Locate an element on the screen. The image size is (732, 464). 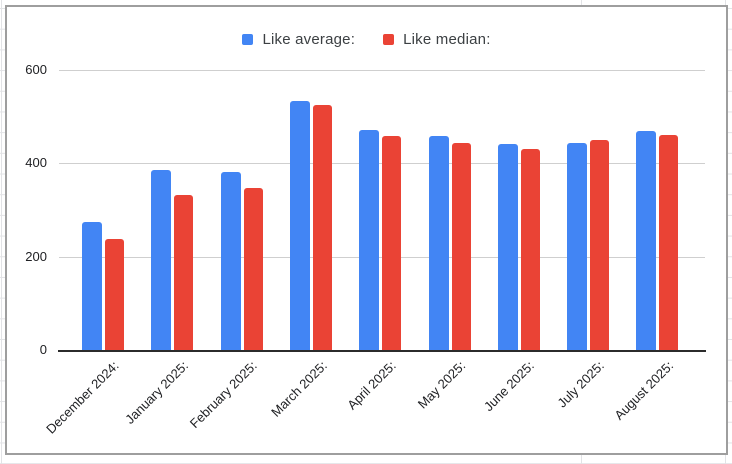
legend-label-average: Like average: is located at coordinates (309, 39).